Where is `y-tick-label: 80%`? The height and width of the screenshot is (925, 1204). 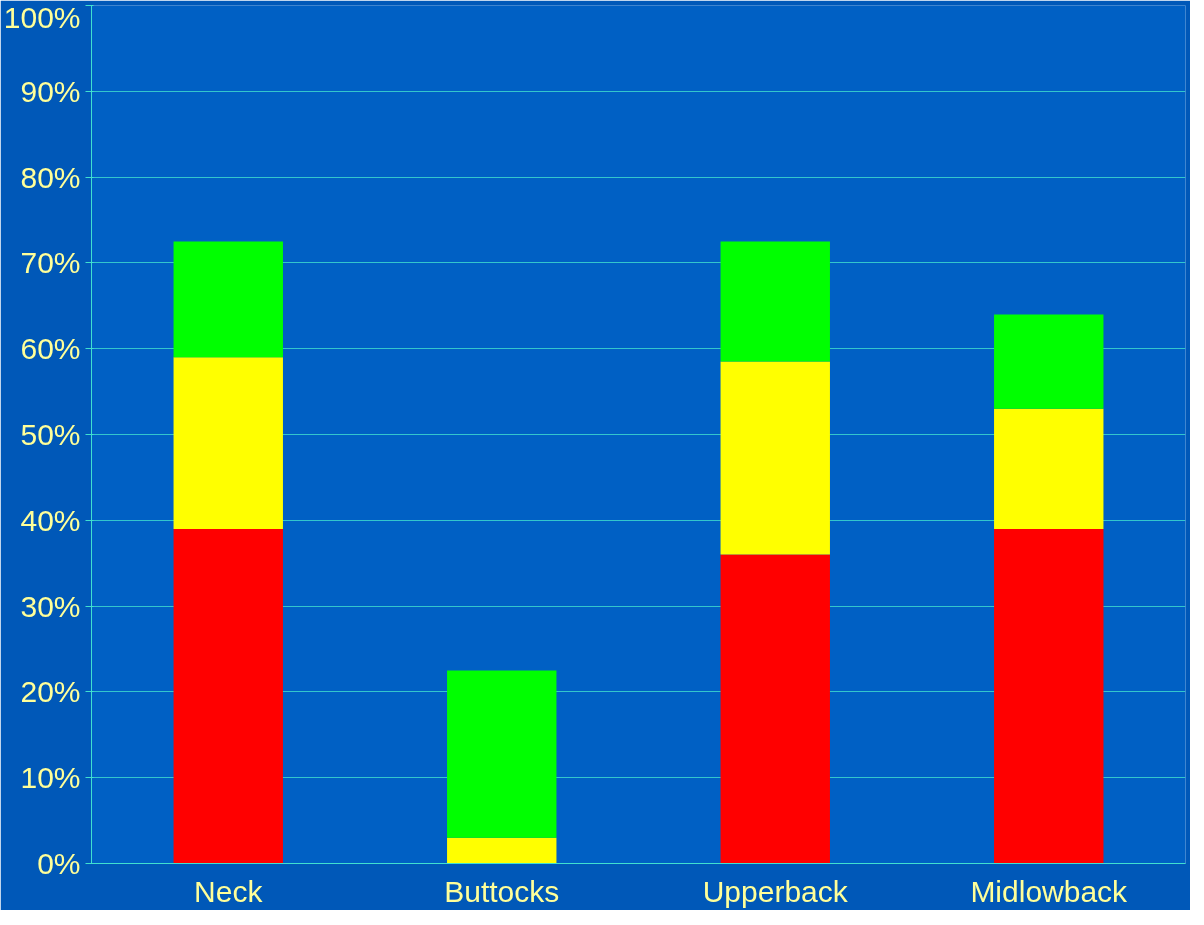
y-tick-label: 80% is located at coordinates (50, 177).